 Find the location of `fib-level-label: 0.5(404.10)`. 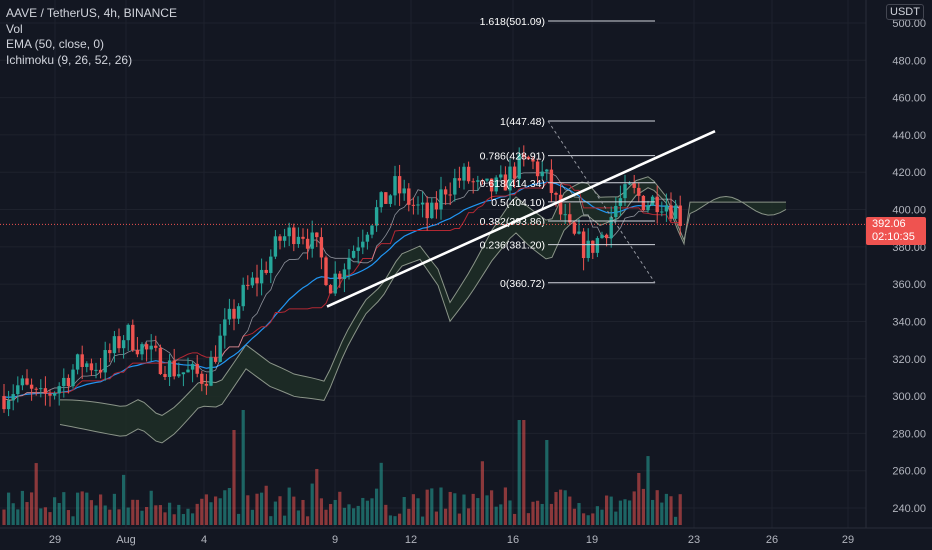

fib-level-label: 0.5(404.10) is located at coordinates (518, 203).